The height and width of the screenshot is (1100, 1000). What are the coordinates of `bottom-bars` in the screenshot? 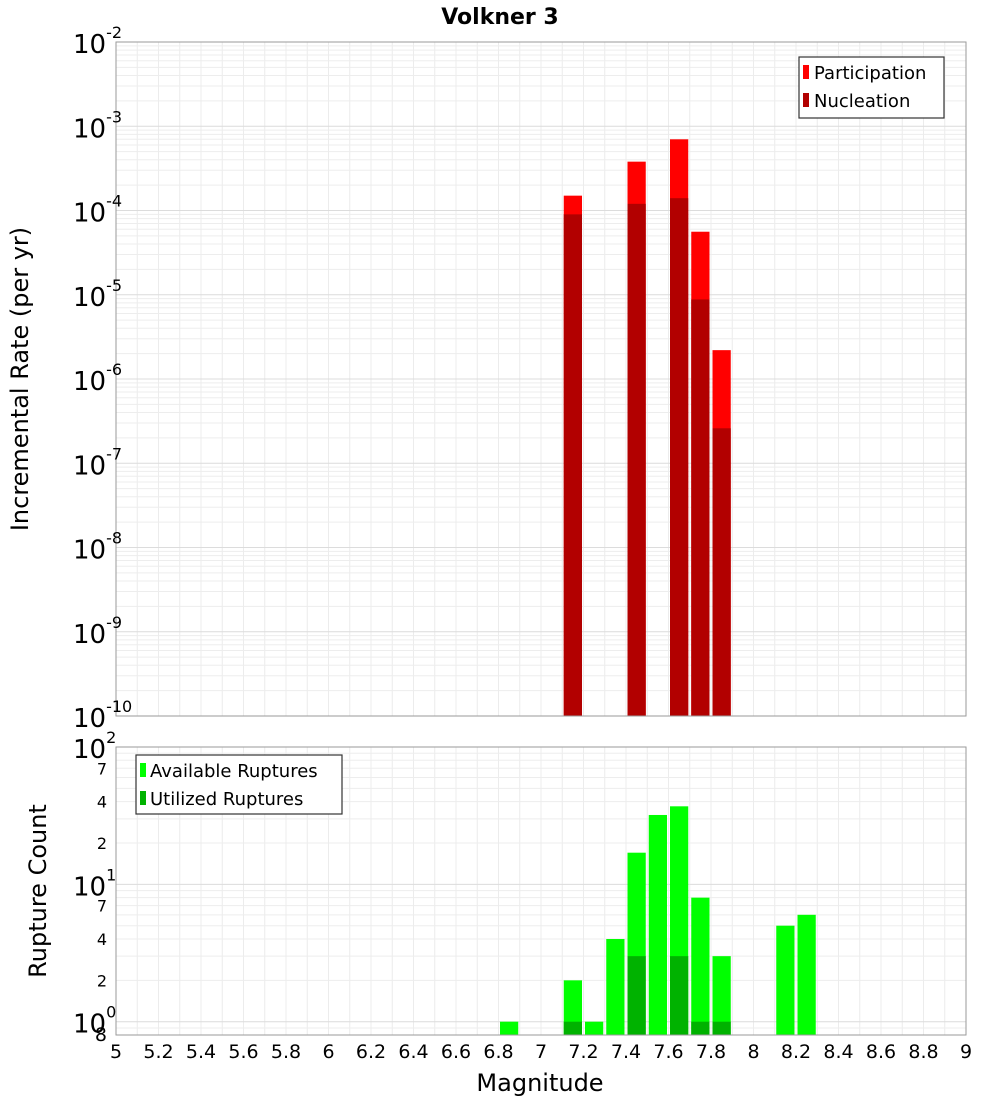 It's located at (658, 920).